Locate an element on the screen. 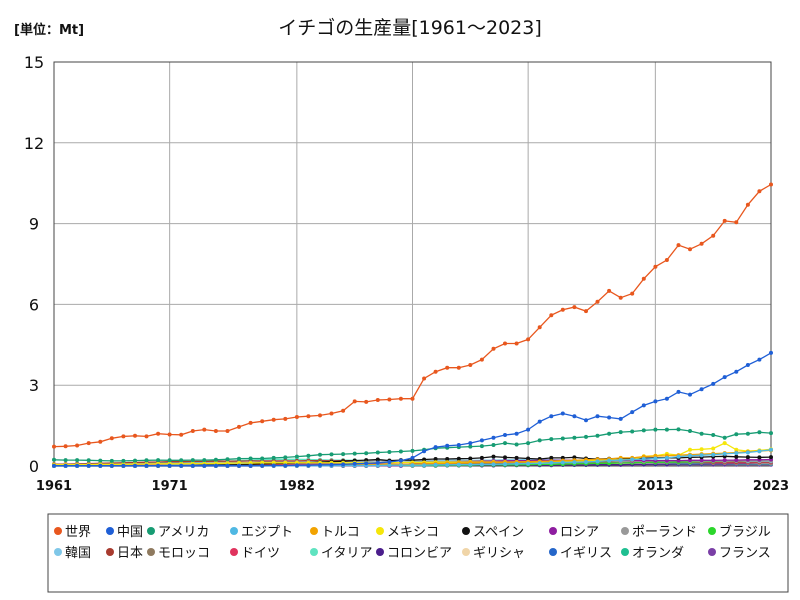  legend-label: ブラジル is located at coordinates (745, 532).